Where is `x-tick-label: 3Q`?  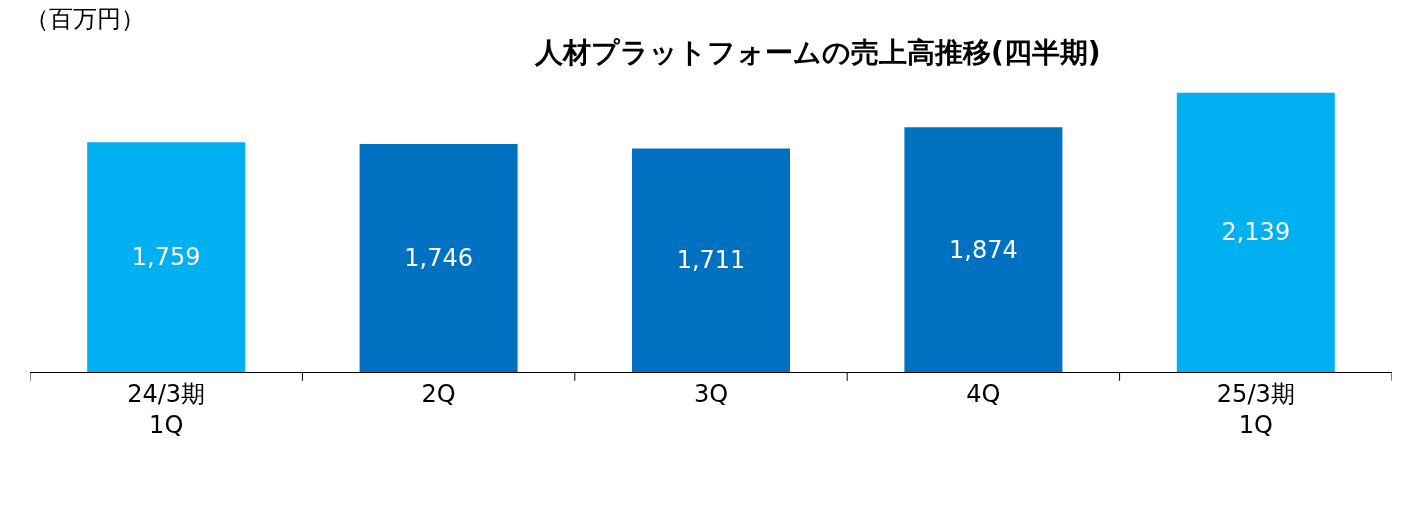
x-tick-label: 3Q is located at coordinates (711, 393).